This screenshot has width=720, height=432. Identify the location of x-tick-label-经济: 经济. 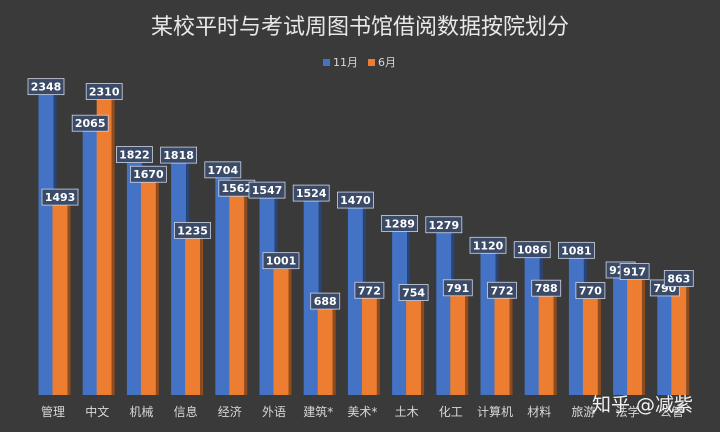
(230, 411).